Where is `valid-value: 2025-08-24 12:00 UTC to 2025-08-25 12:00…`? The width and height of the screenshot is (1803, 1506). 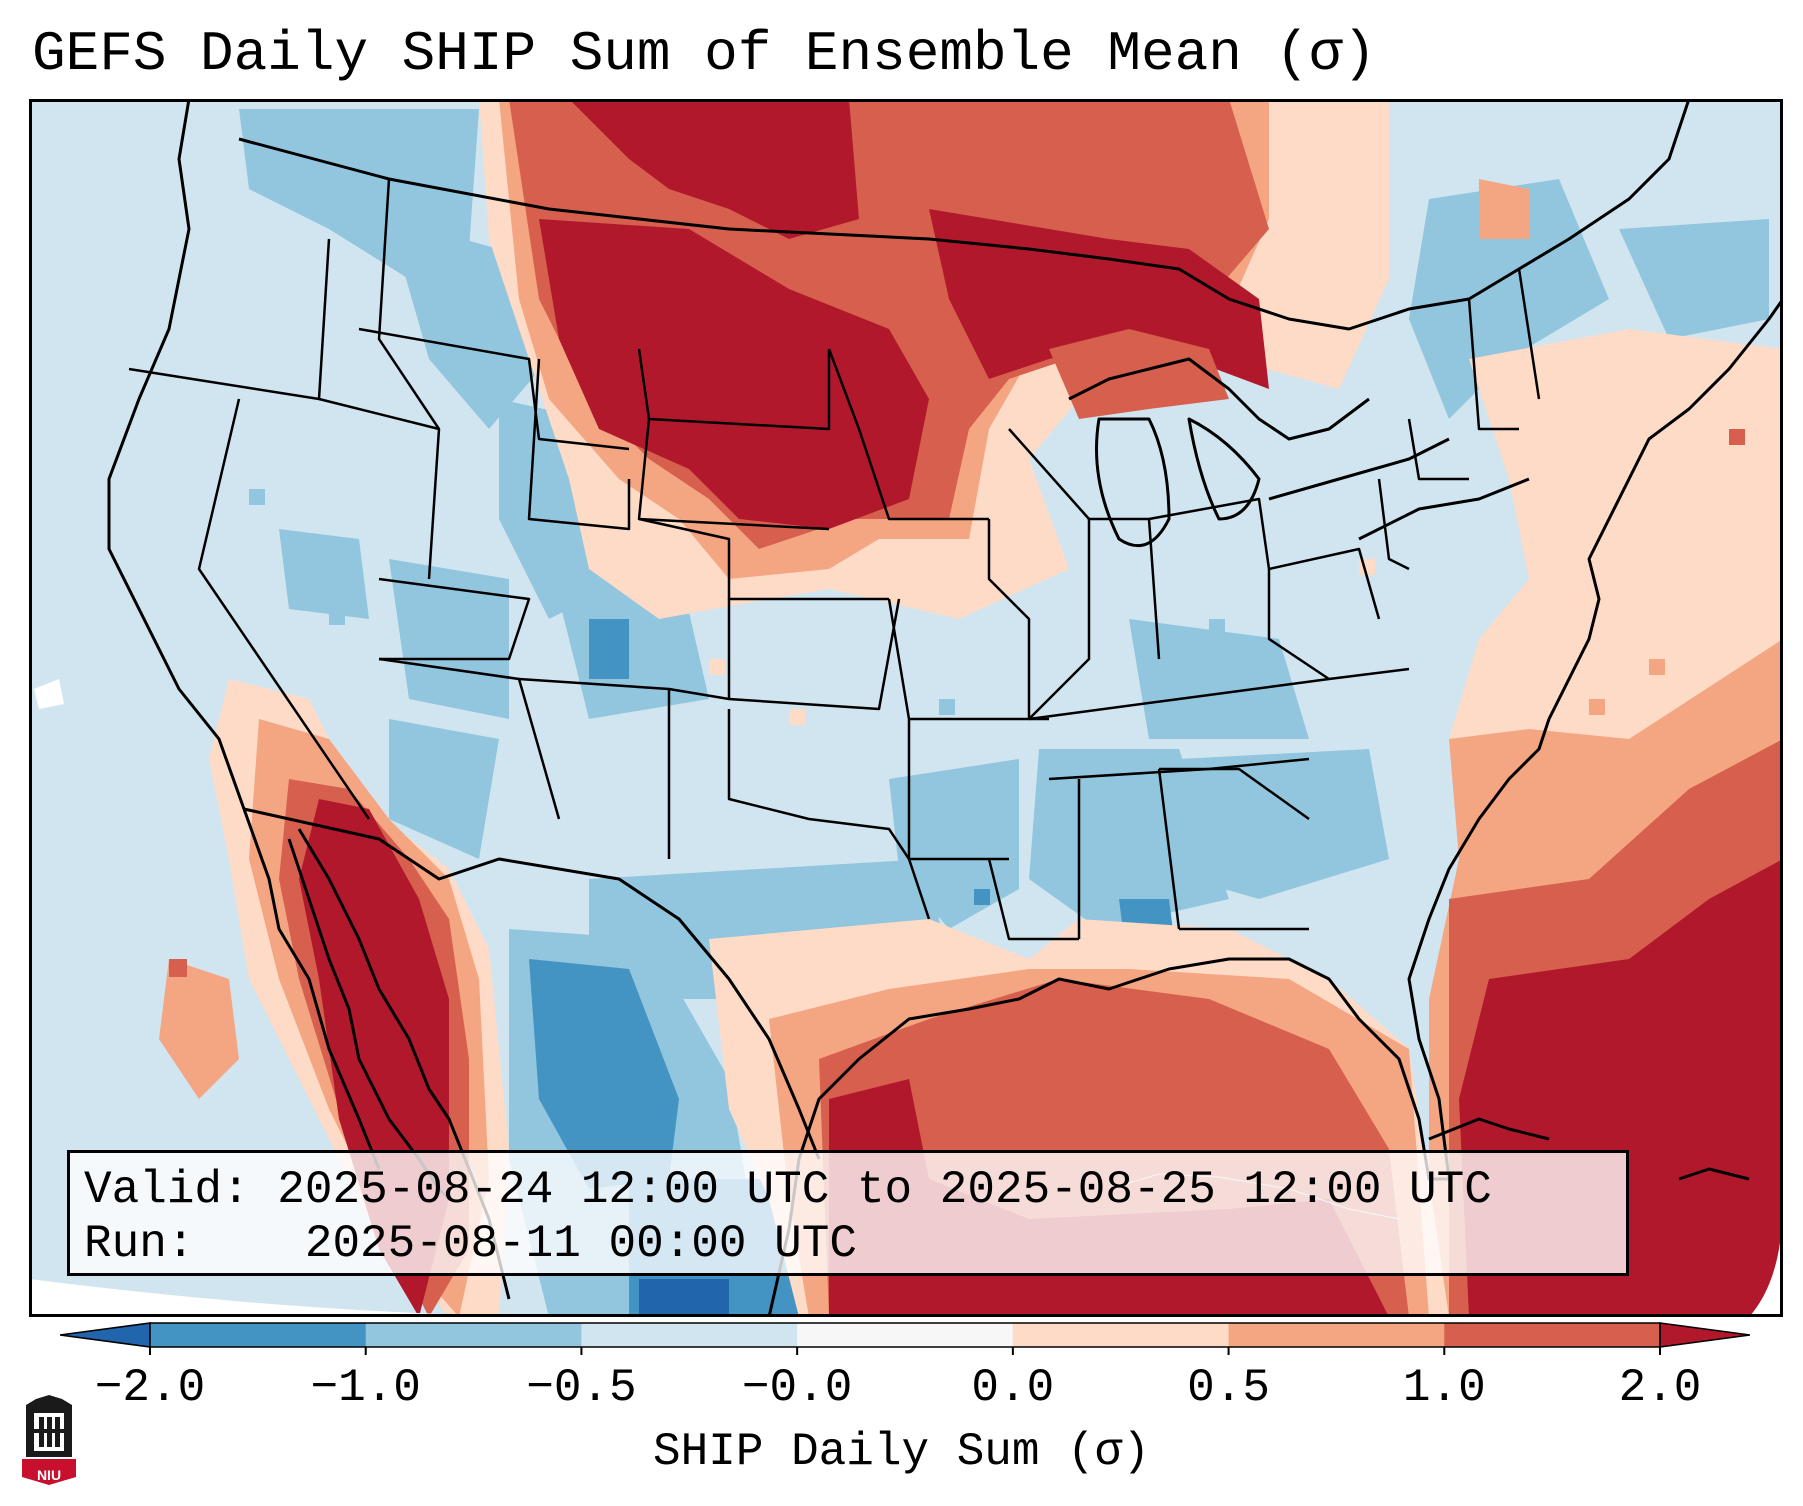 valid-value: 2025-08-24 12:00 UTC to 2025-08-25 12:00… is located at coordinates (884, 1190).